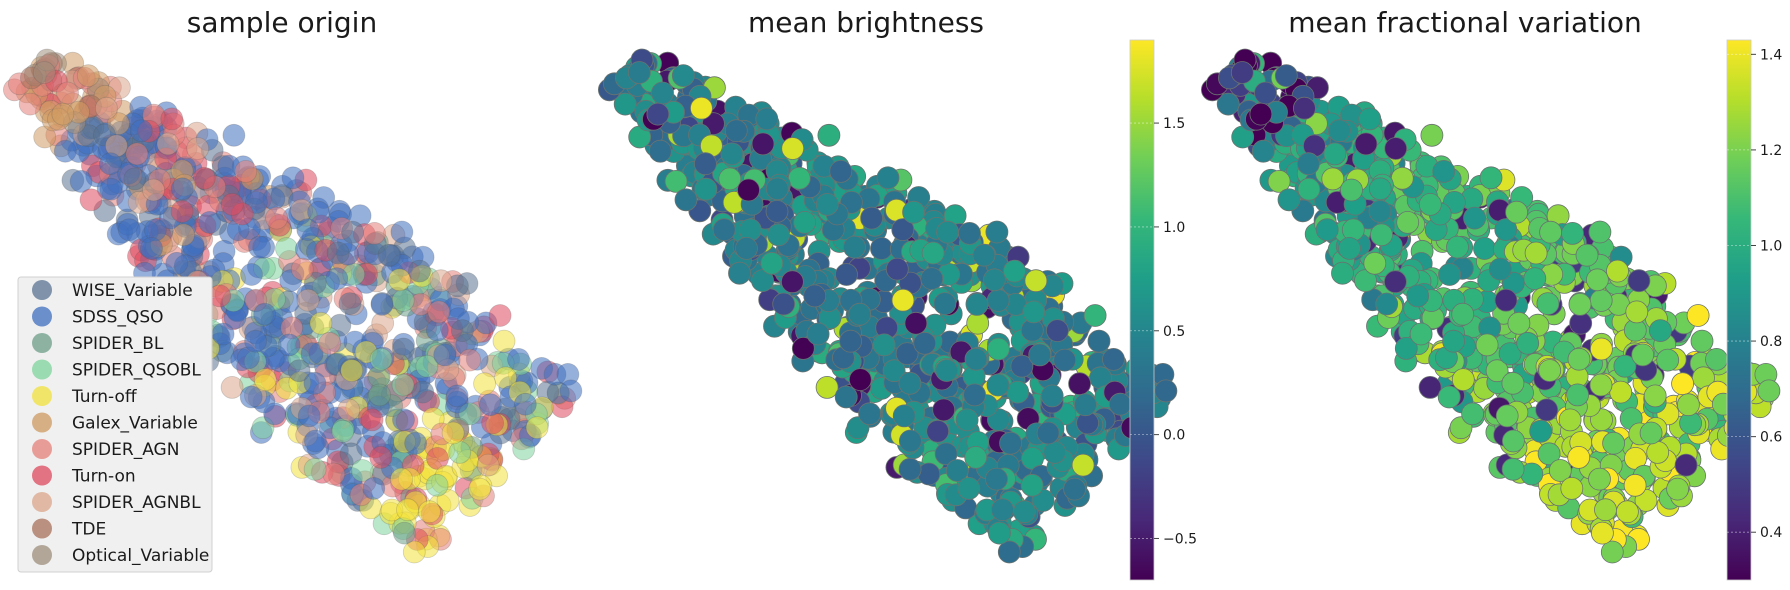  I want to click on legend-label: Turn-on, so click(103, 477).